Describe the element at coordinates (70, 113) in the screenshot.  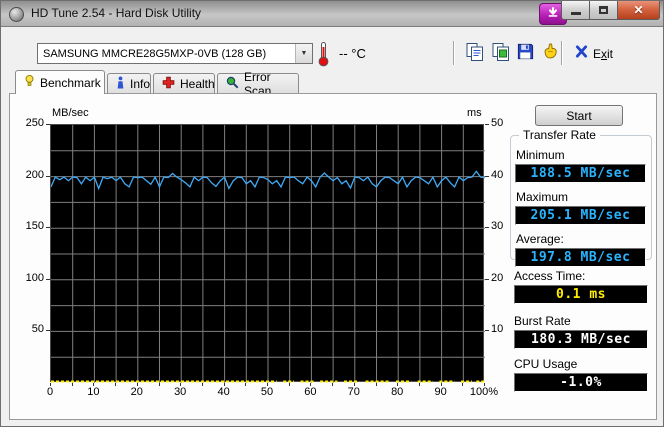
I see `left-axis-unit-label: MB/sec` at that location.